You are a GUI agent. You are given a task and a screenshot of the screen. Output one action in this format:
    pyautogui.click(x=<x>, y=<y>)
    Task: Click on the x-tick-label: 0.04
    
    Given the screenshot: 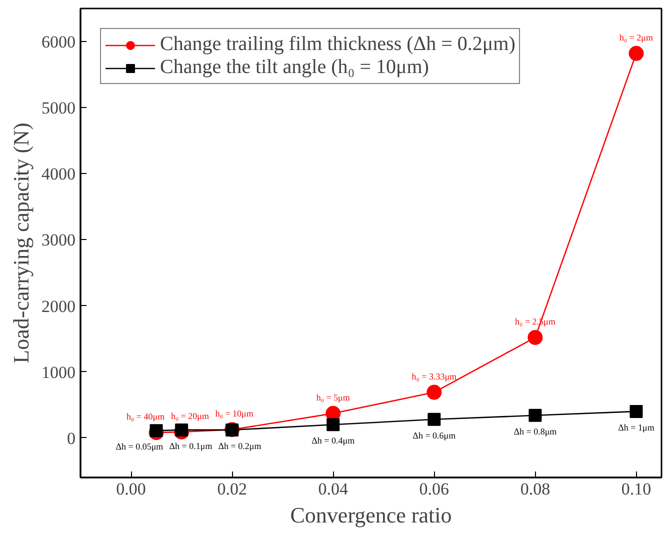 What is the action you would take?
    pyautogui.click(x=333, y=489)
    